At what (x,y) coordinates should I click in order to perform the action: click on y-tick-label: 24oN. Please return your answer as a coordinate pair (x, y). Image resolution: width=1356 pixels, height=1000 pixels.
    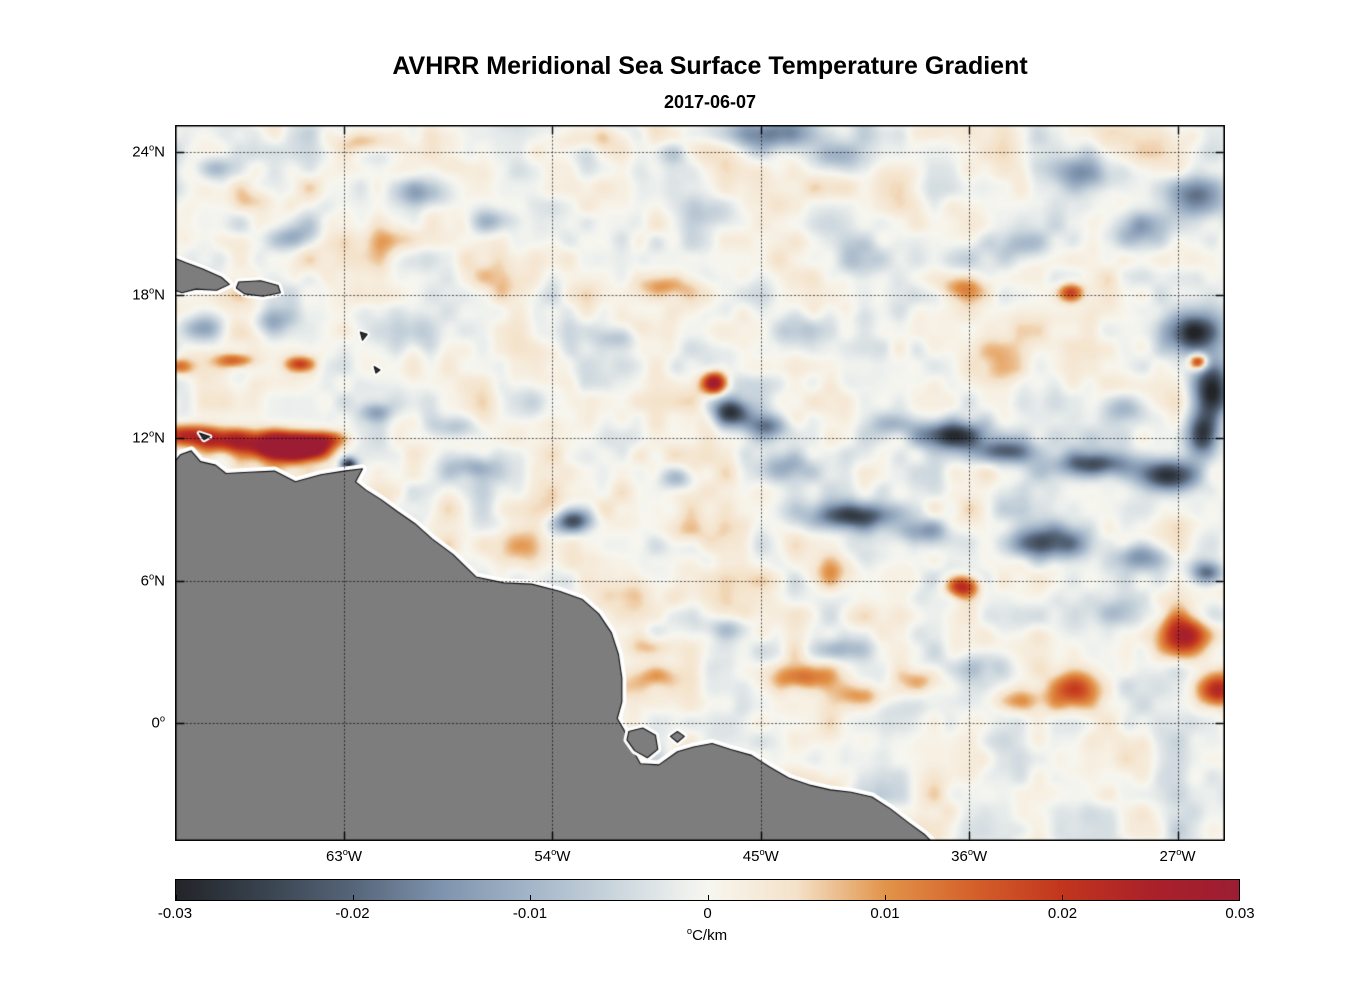
    Looking at the image, I should click on (148, 151).